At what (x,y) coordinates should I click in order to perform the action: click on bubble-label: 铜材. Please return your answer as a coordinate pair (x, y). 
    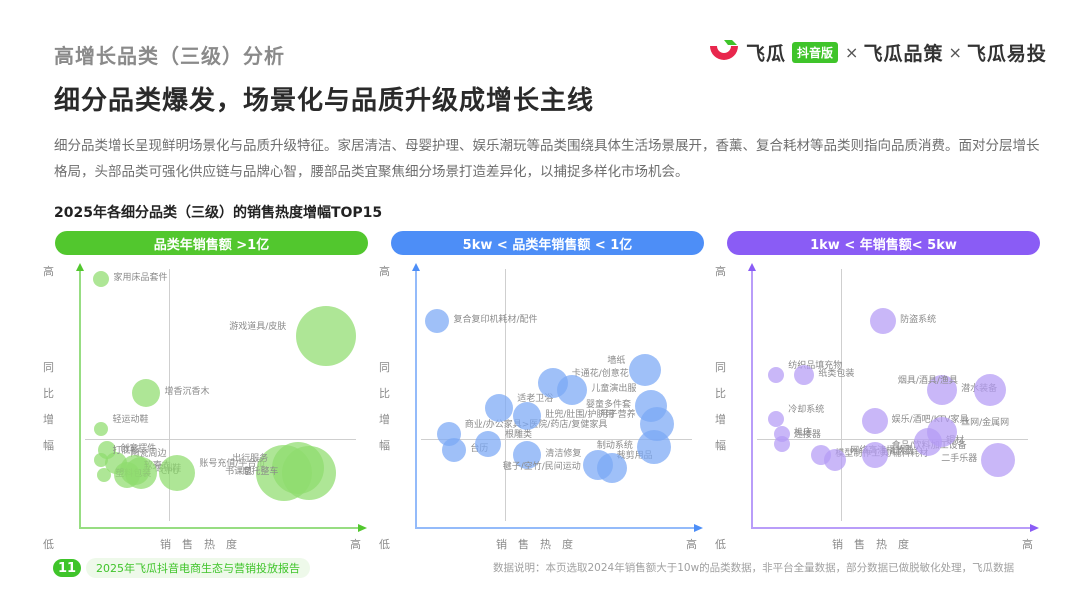
    Looking at the image, I should click on (955, 440).